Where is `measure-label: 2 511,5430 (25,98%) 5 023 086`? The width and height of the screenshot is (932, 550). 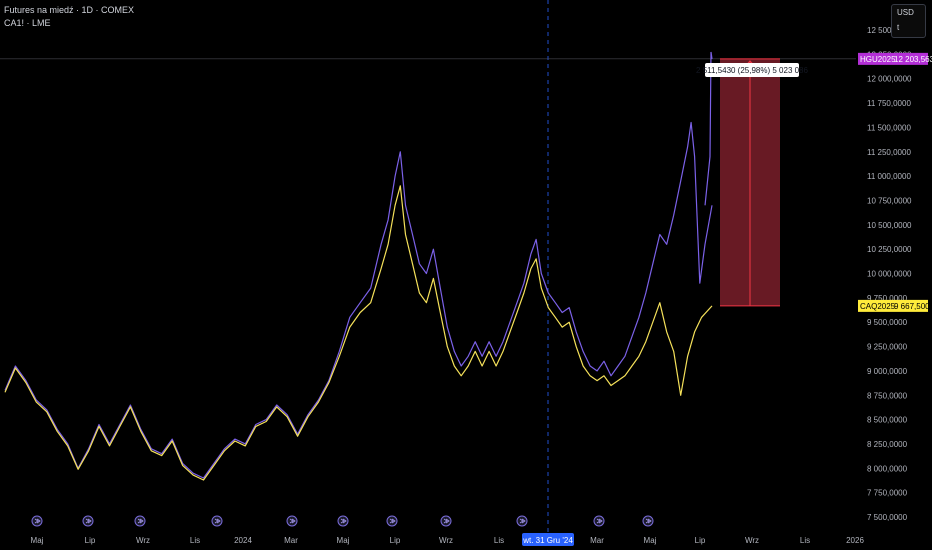
measure-label: 2 511,5430 (25,98%) 5 023 086 is located at coordinates (752, 70).